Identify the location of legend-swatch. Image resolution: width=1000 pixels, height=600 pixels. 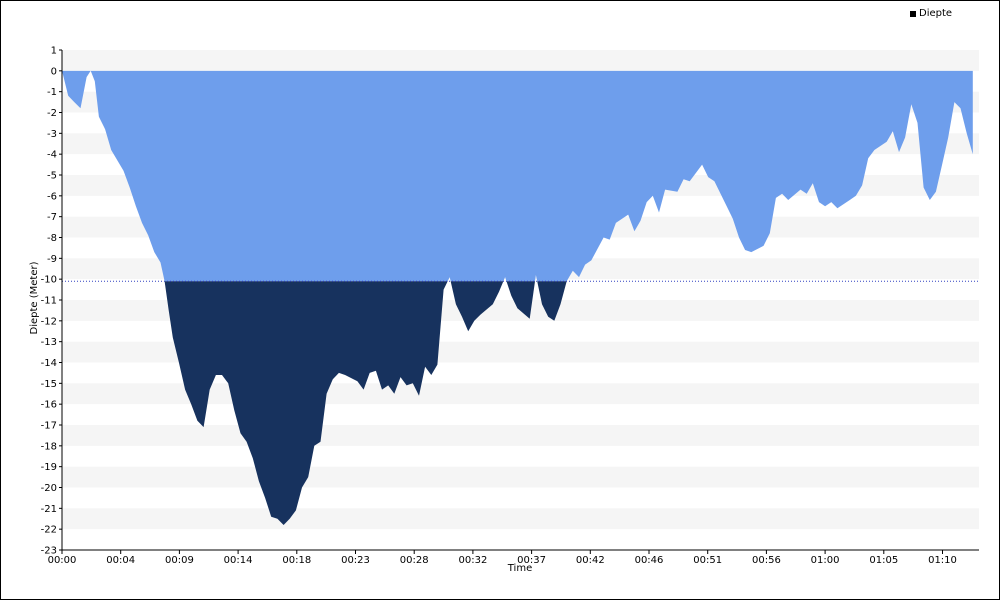
(913, 13).